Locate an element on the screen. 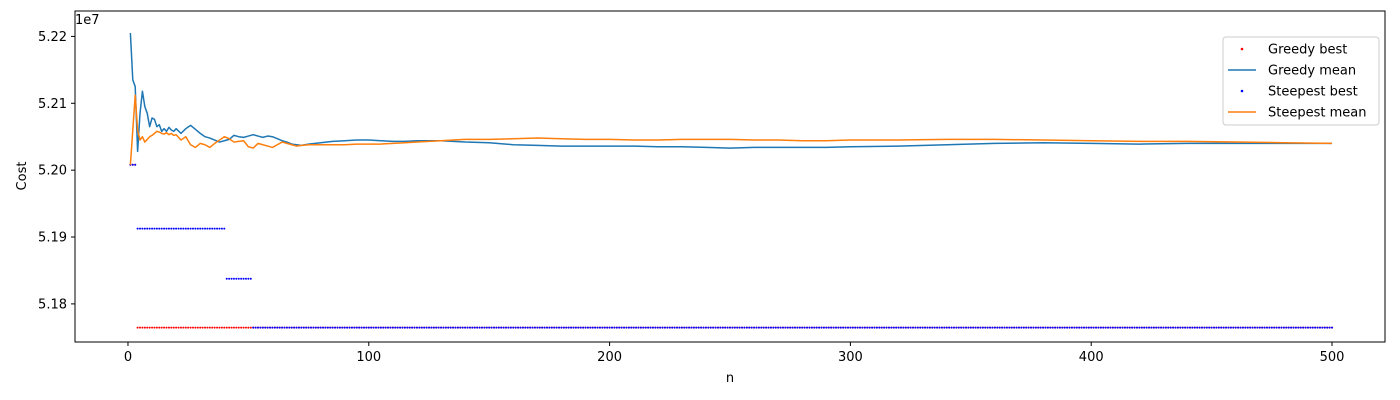 Image resolution: width=1400 pixels, height=400 pixels. y-tick-label: 5.20 is located at coordinates (52, 171).